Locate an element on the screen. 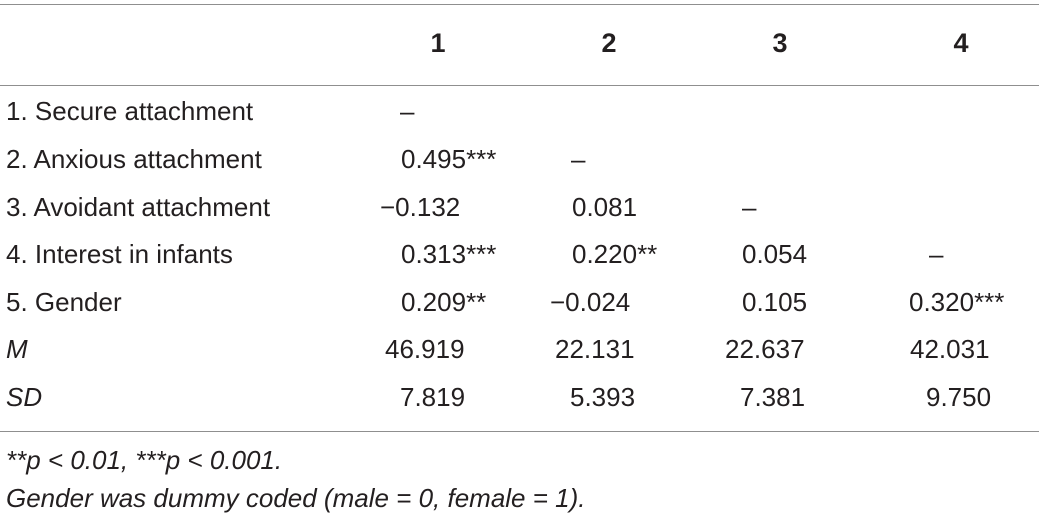 The image size is (1039, 518). table-cell: 7.381 is located at coordinates (773, 397).